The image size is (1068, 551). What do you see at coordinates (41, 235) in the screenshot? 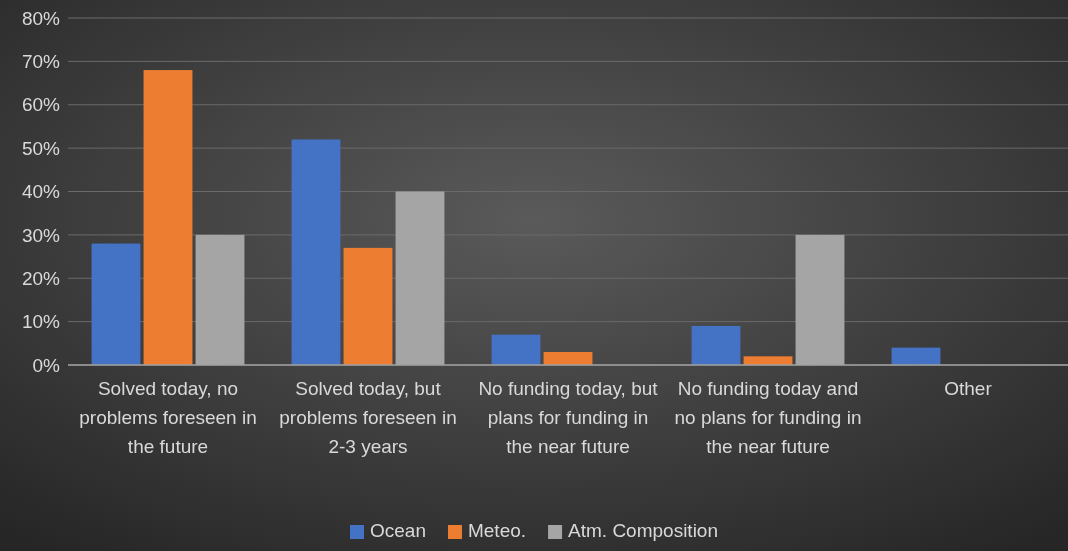
I see `y-tick-label: 30%` at bounding box center [41, 235].